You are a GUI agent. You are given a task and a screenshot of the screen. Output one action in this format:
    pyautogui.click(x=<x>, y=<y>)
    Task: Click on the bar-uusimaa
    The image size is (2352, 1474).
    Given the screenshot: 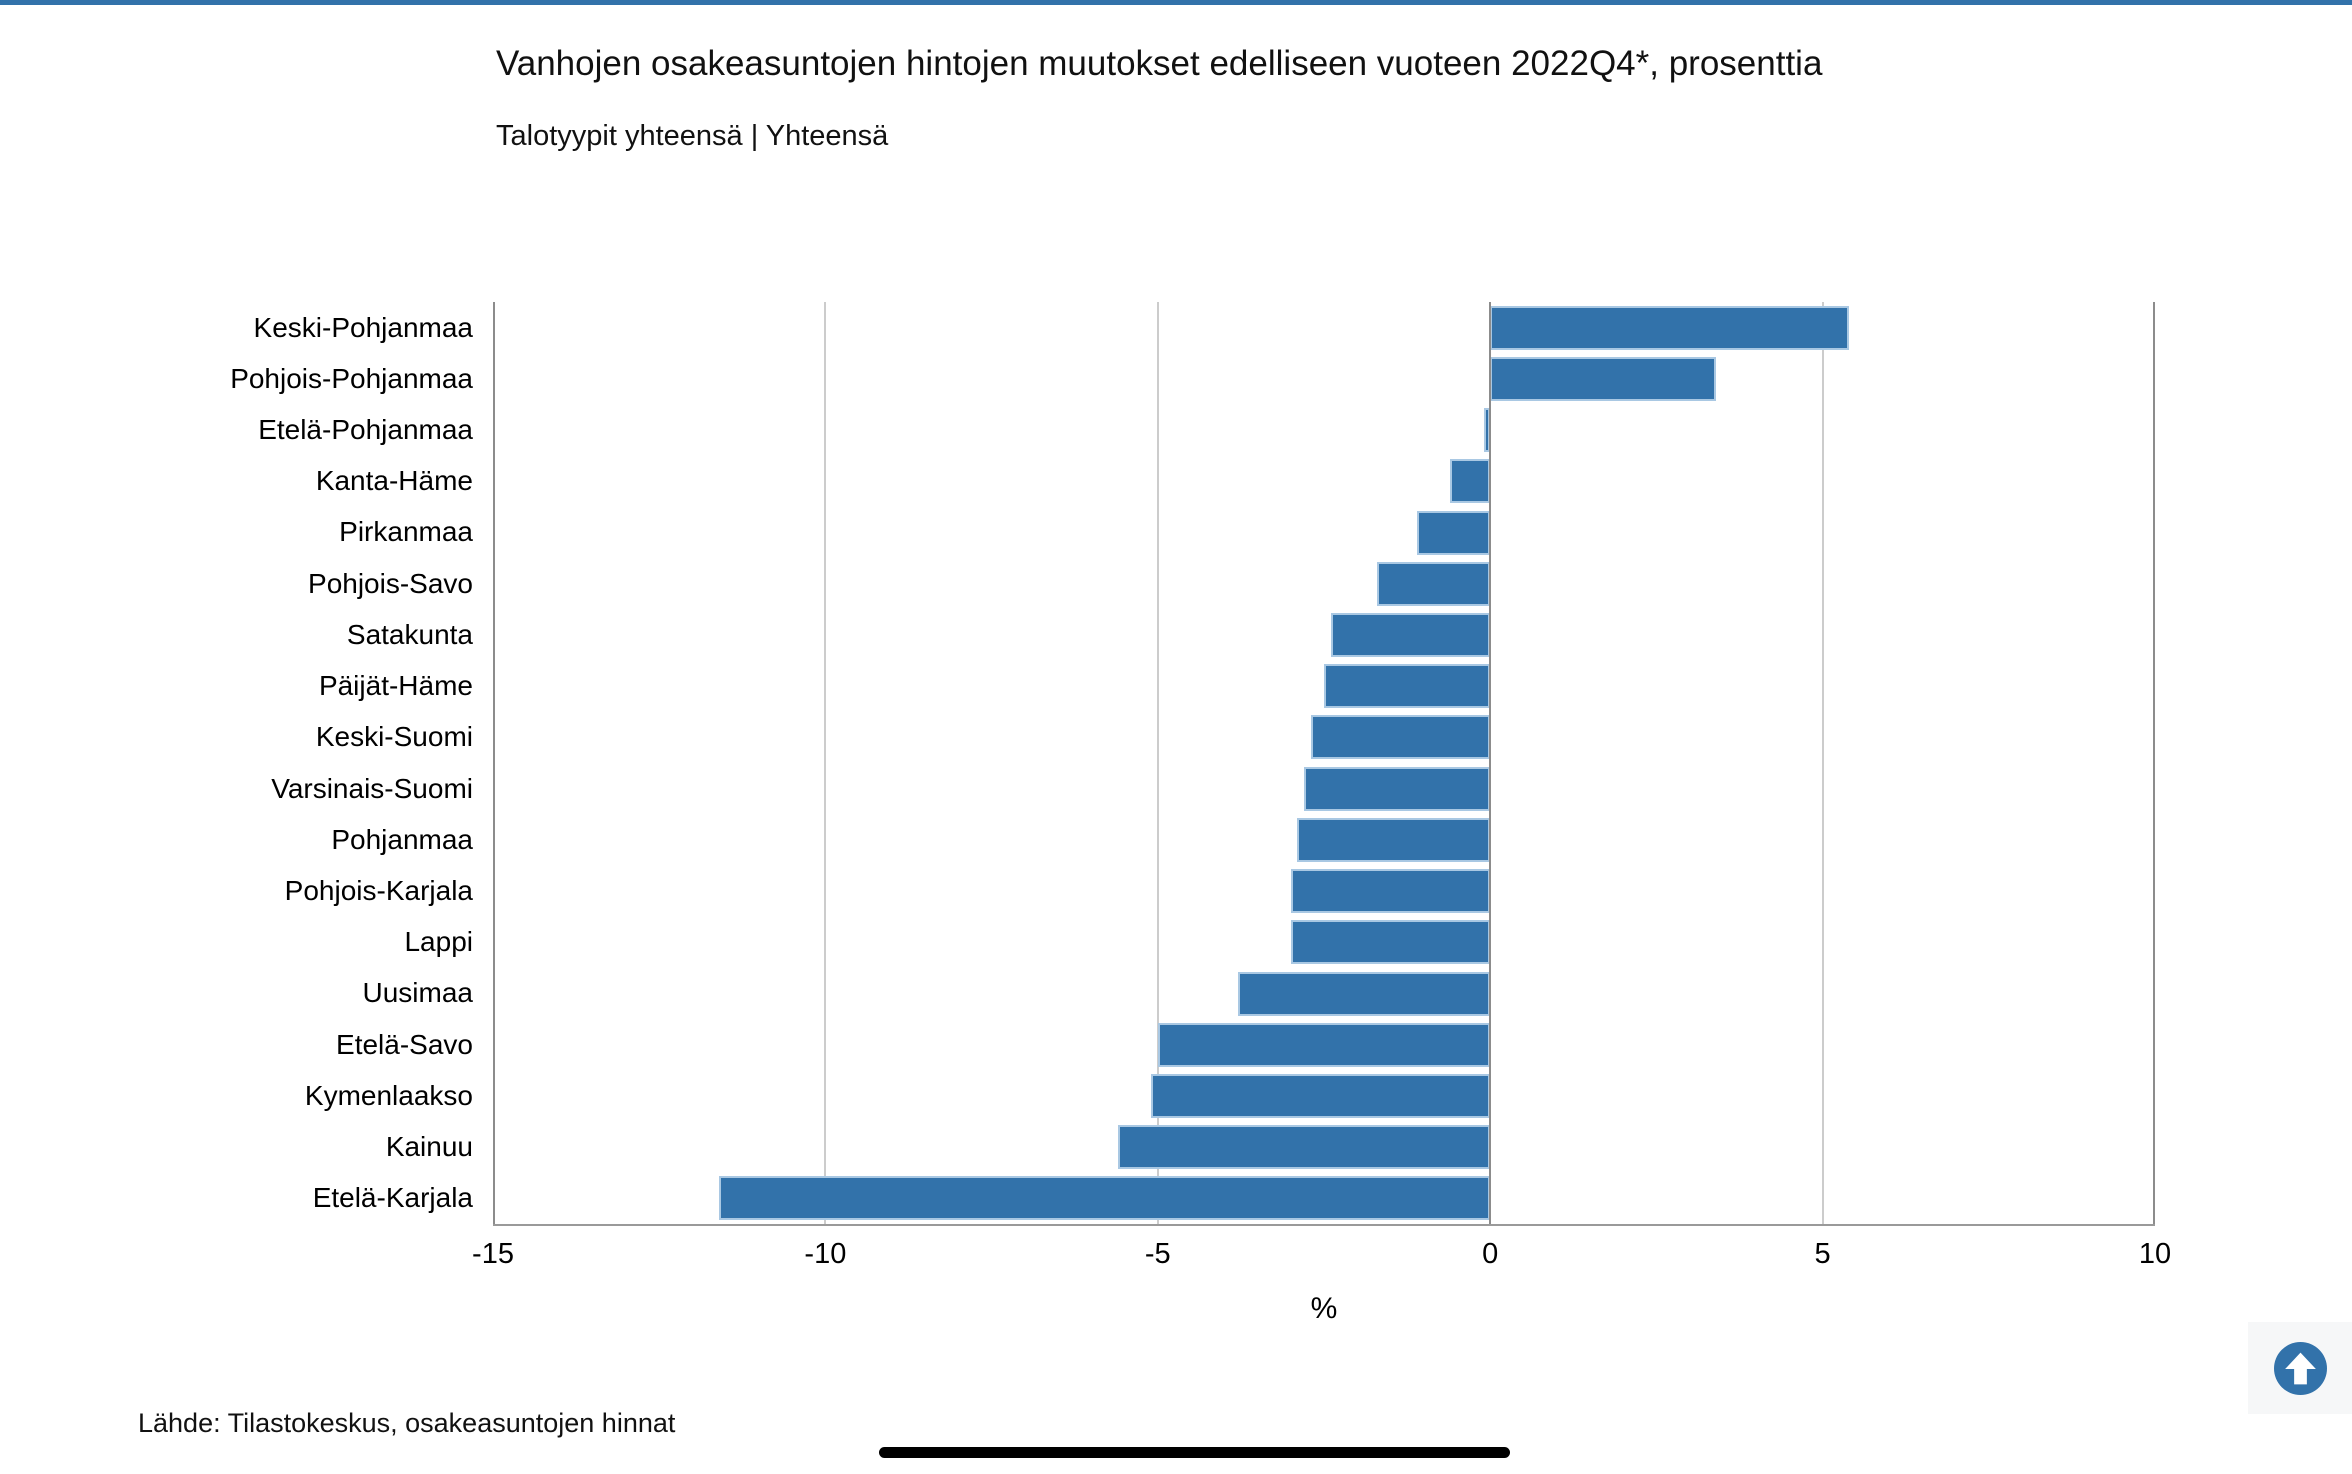 What is the action you would take?
    pyautogui.click(x=1364, y=993)
    